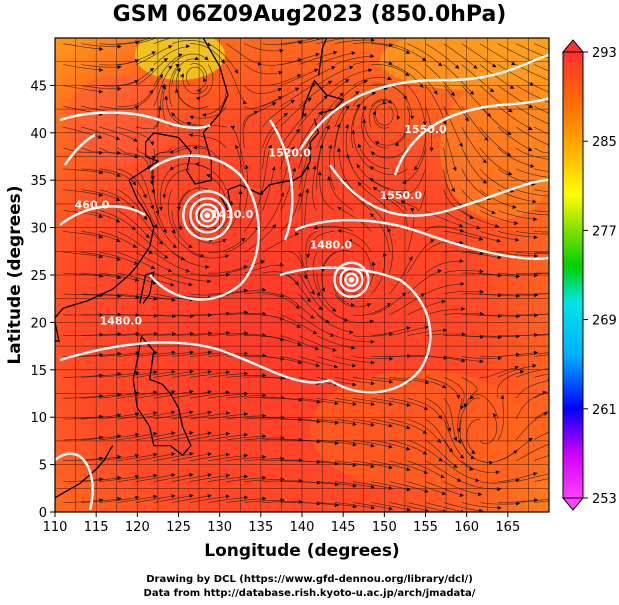 The image size is (619, 605). Describe the element at coordinates (573, 46) in the screenshot. I see `colorbar-top-arrow` at that location.